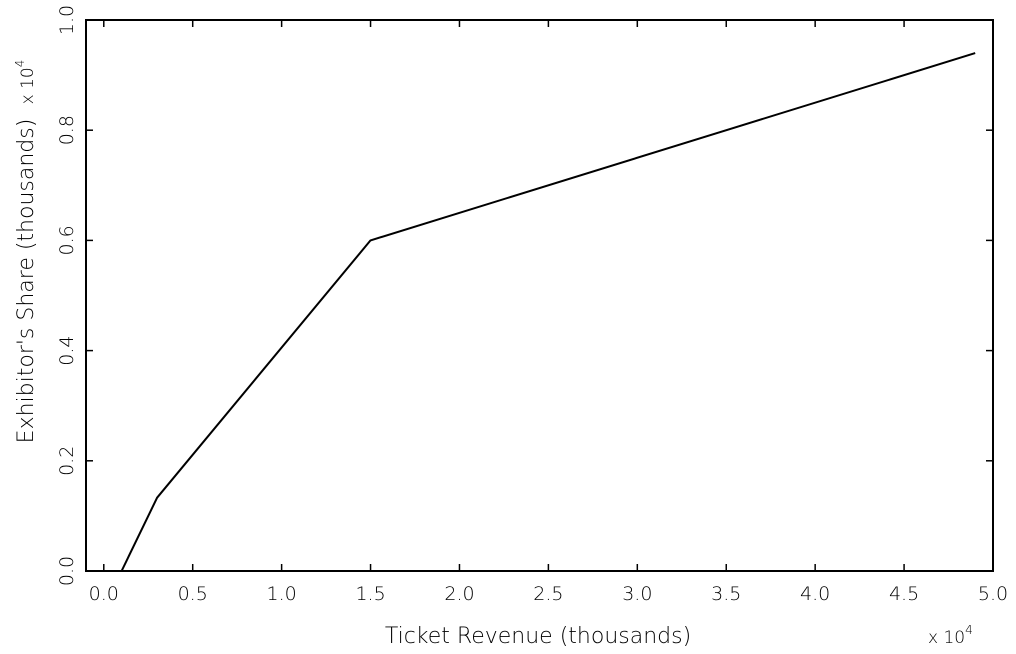 The height and width of the screenshot is (654, 1016). I want to click on x-tick-label: 3.5, so click(726, 594).